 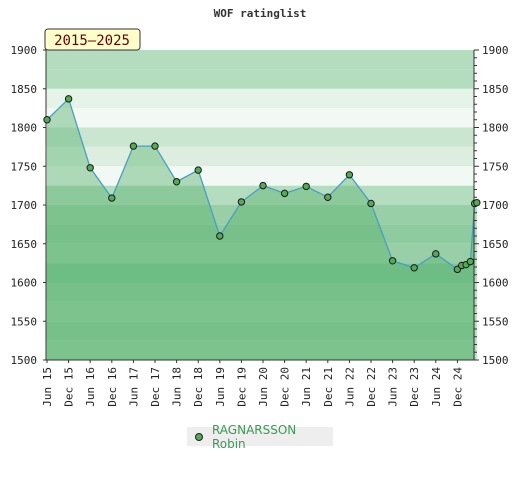 What do you see at coordinates (349, 387) in the screenshot?
I see `x-tick-label: Jun 22` at bounding box center [349, 387].